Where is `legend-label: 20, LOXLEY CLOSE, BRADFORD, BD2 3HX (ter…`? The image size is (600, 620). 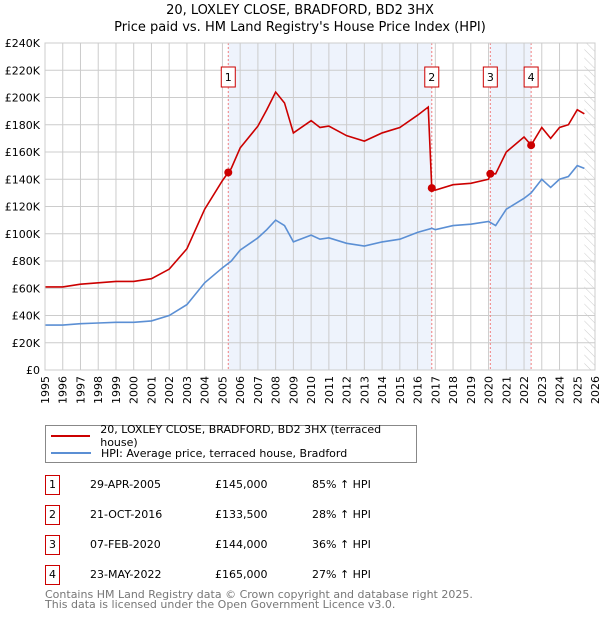 legend-label: 20, LOXLEY CLOSE, BRADFORD, BD2 3HX (ter… is located at coordinates (241, 436).